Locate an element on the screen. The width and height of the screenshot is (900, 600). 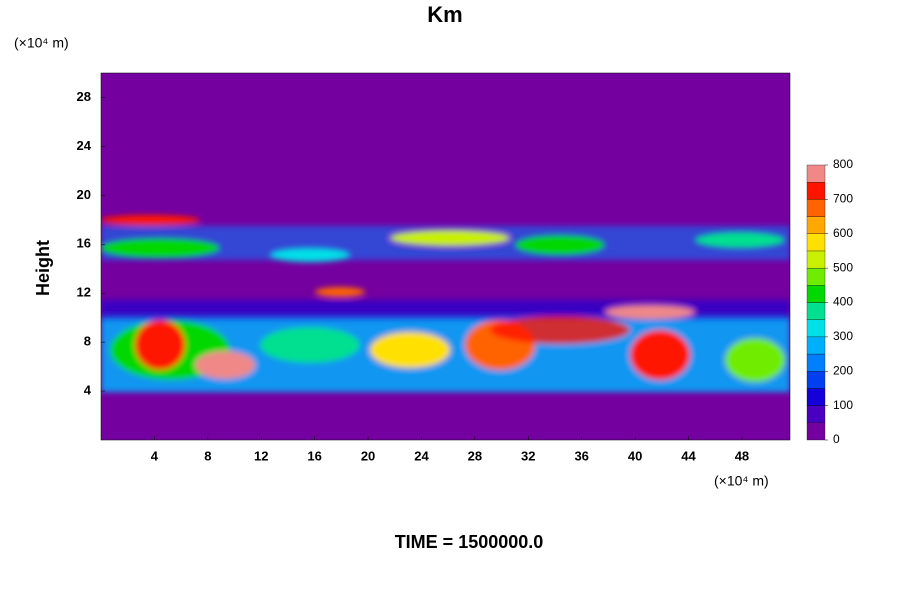
colorbar-tick-label: 400 is located at coordinates (843, 302).